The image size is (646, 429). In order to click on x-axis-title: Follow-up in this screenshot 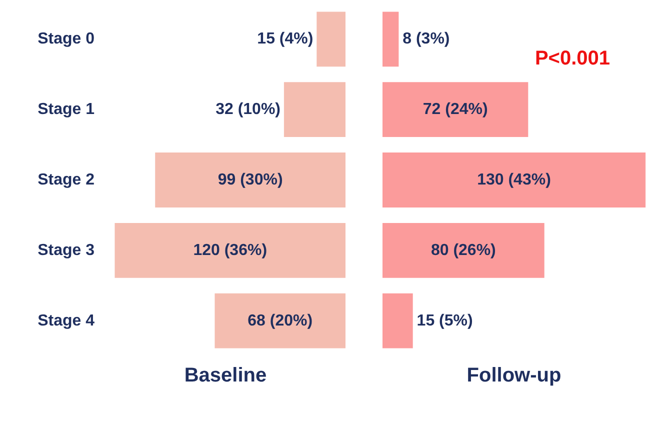, I will do `click(514, 375)`.